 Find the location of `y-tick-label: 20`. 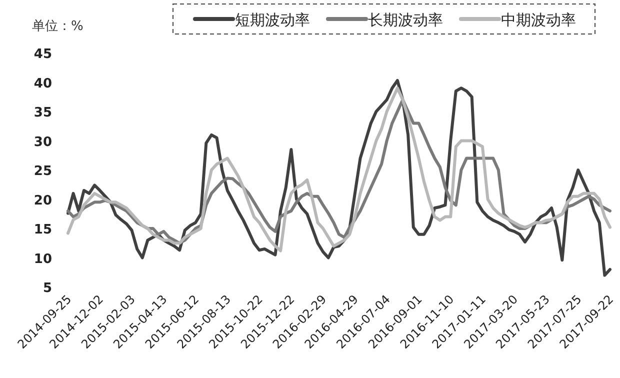

y-tick-label: 20 is located at coordinates (43, 200).